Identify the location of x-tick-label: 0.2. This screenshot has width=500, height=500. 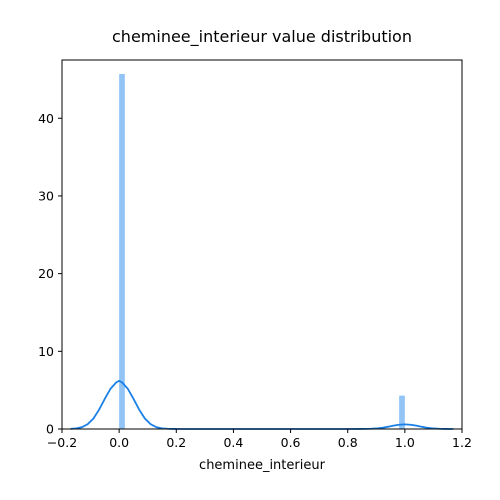
(176, 442).